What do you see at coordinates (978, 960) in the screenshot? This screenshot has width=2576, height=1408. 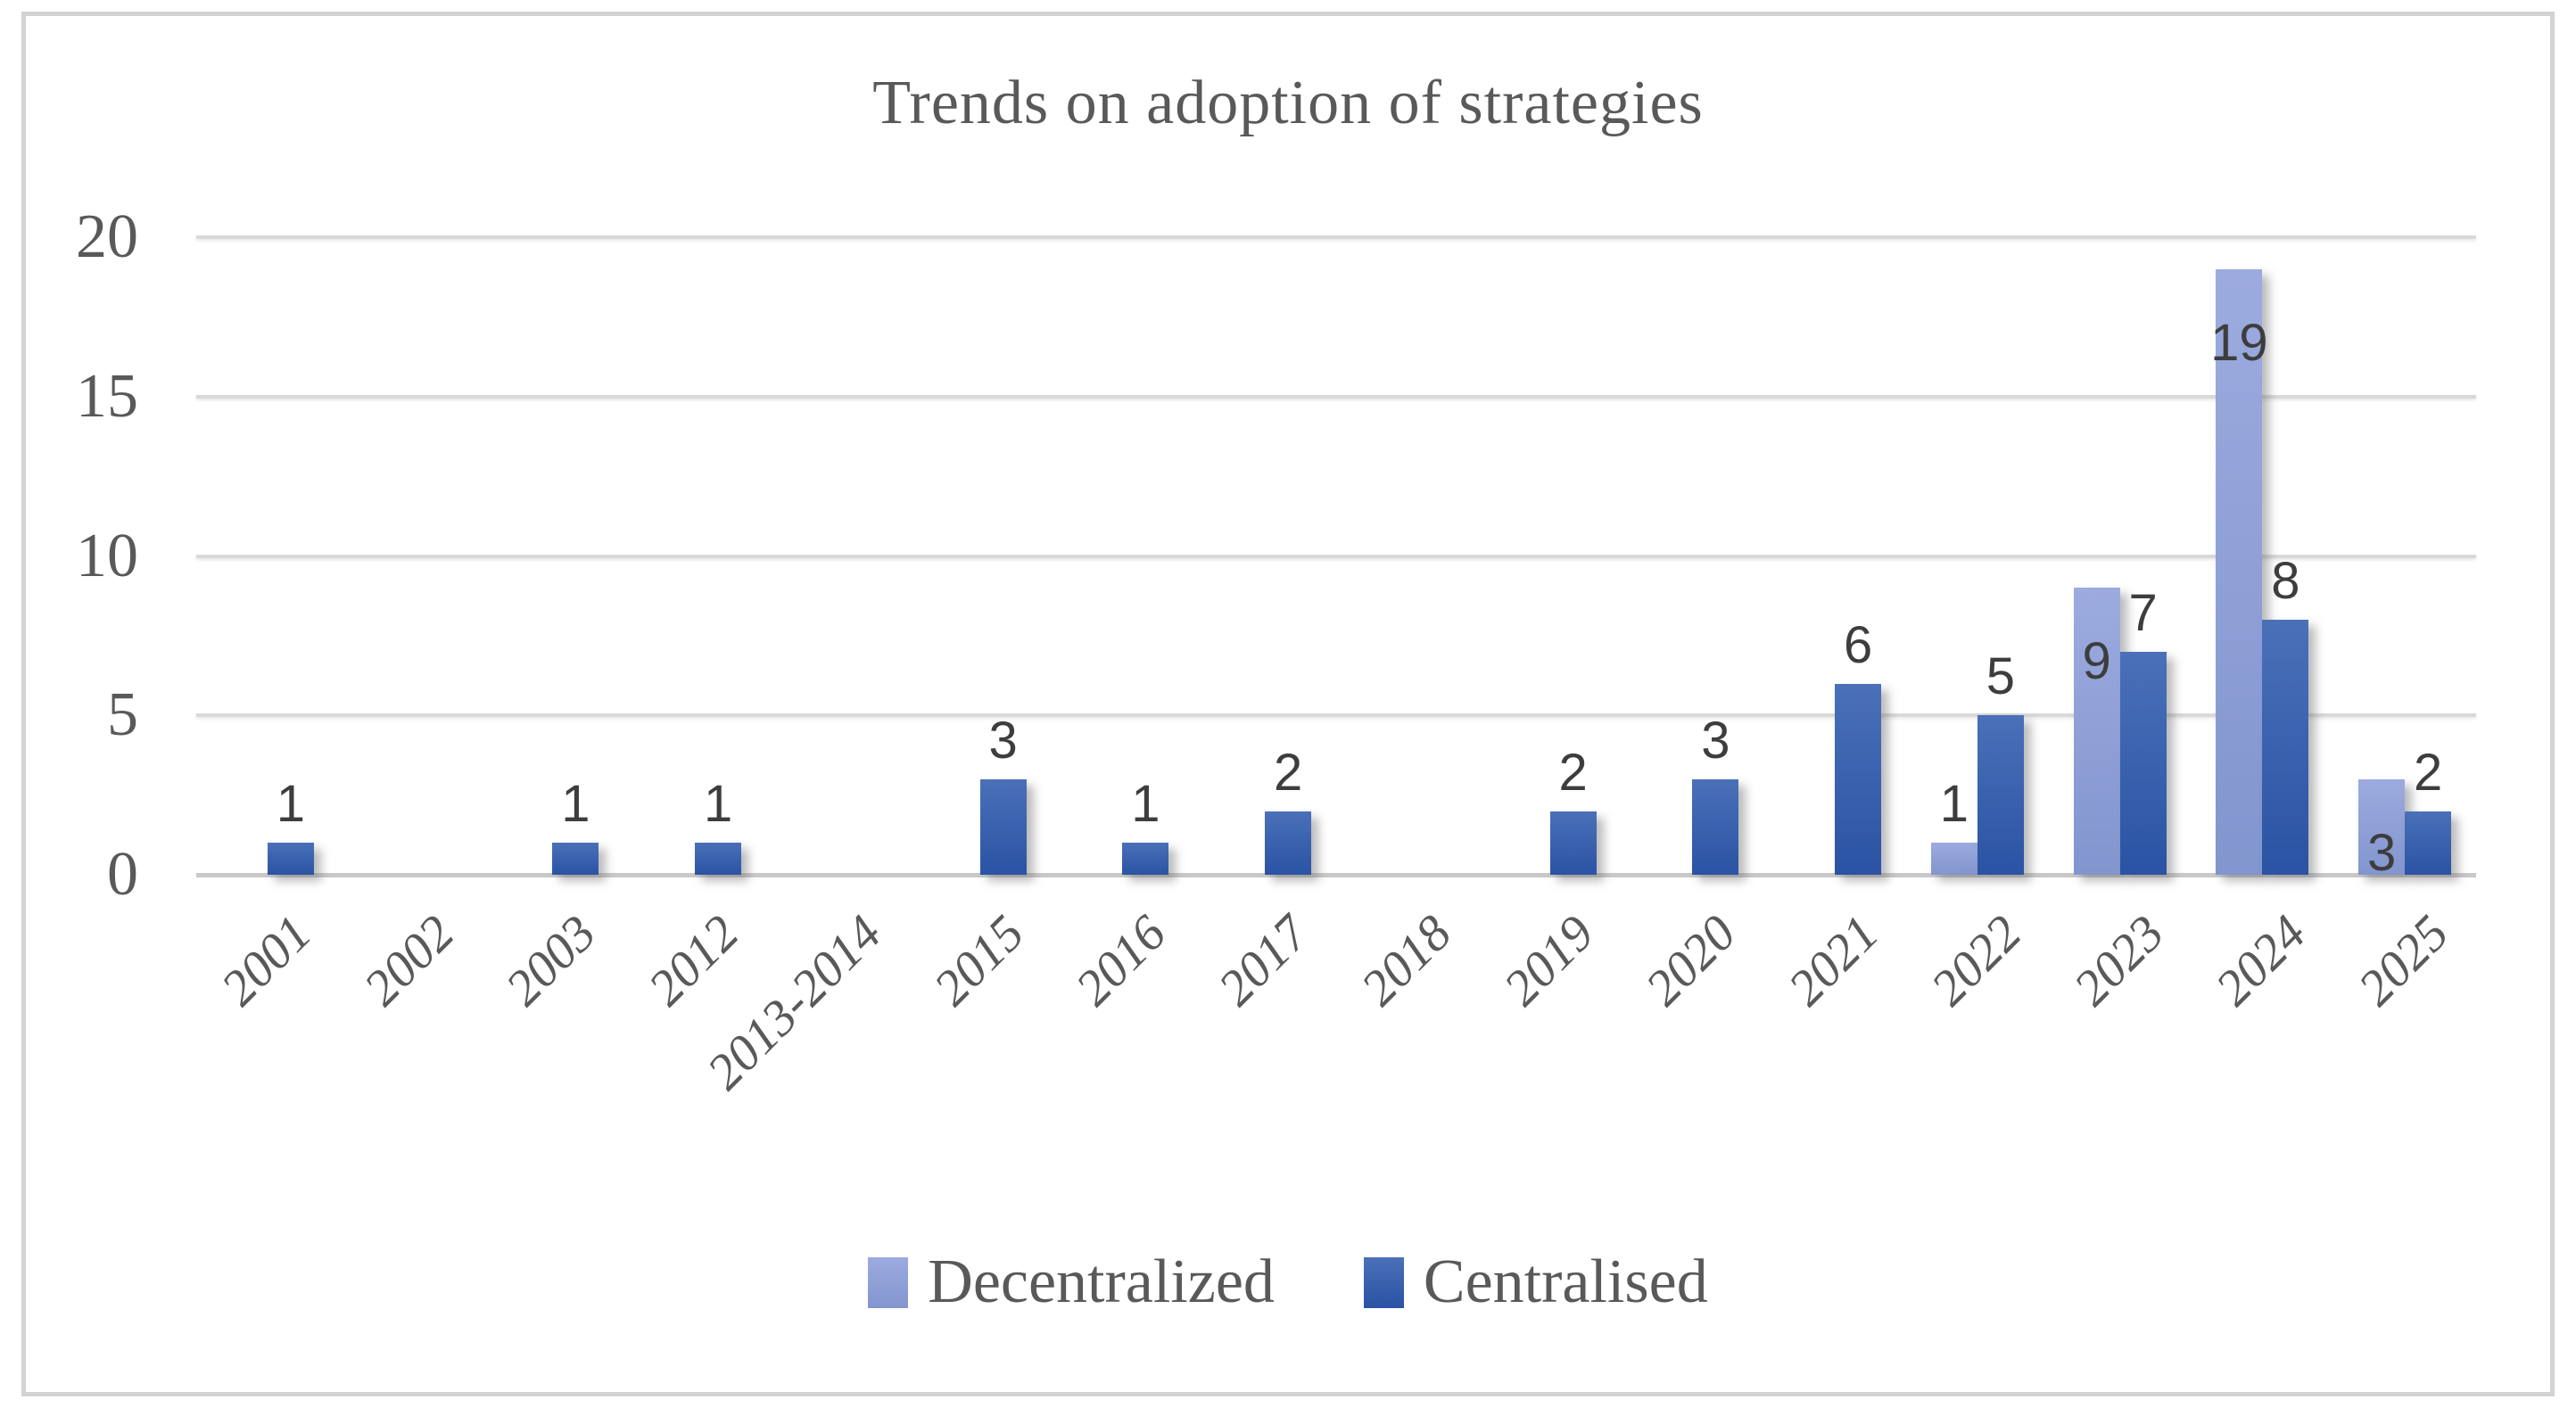 I see `x-axis-label-2015: 2015` at bounding box center [978, 960].